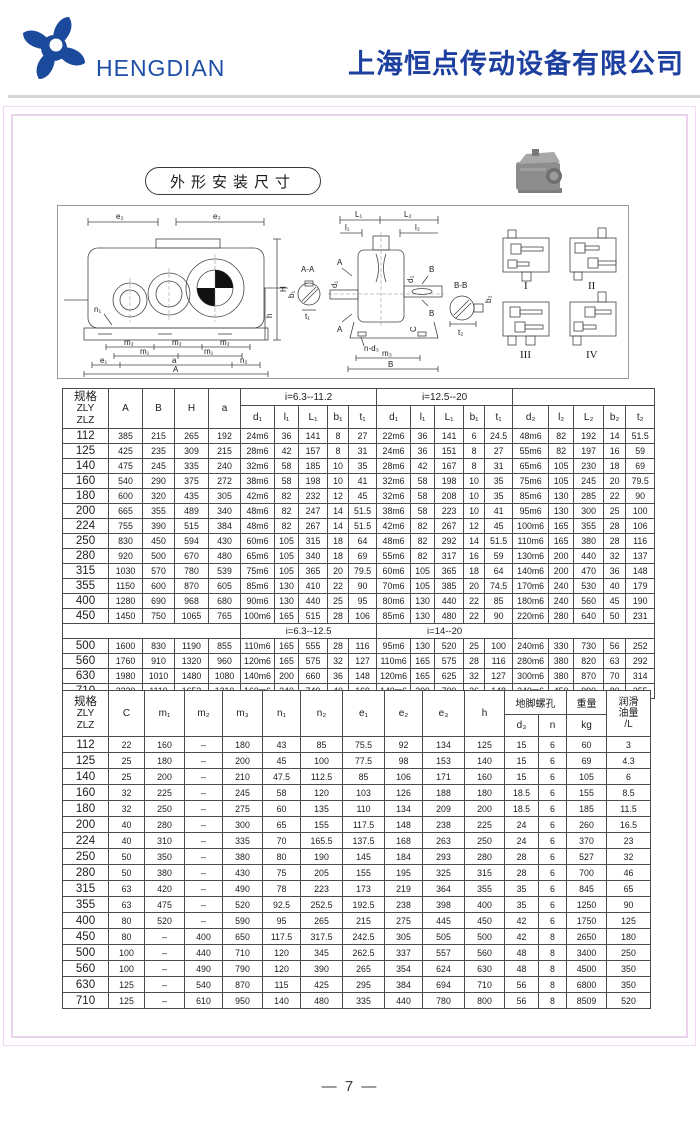  Describe the element at coordinates (531, 541) in the screenshot. I see `table-cell: 110m6` at that location.